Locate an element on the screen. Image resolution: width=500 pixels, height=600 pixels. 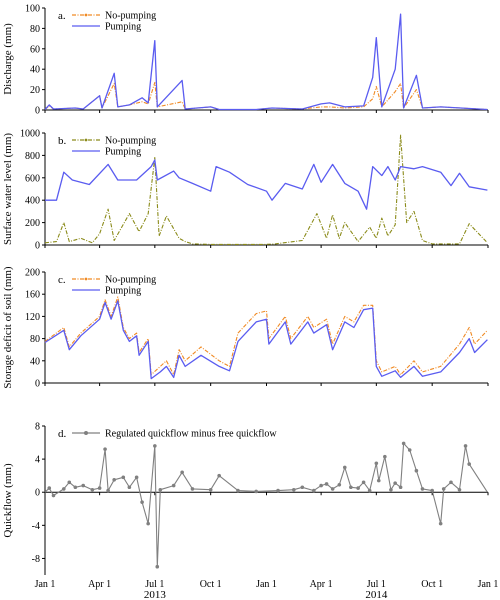
y-tick-label: 600 is located at coordinates (32, 178).